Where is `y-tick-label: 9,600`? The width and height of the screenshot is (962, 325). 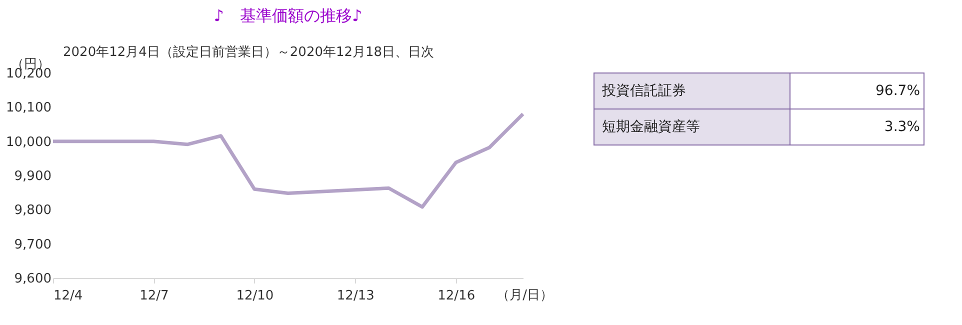 y-tick-label: 9,600 is located at coordinates (33, 279).